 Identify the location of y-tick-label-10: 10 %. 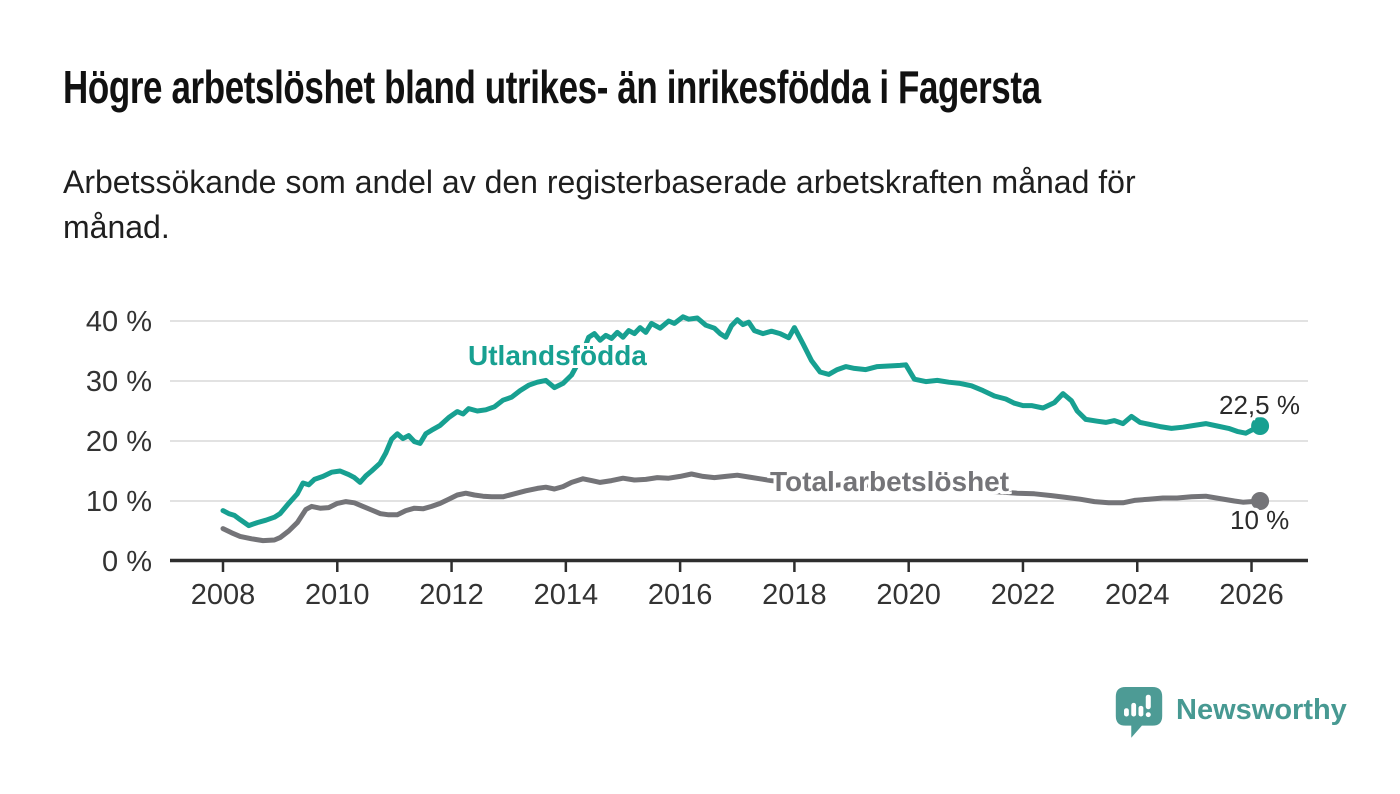
(119, 502).